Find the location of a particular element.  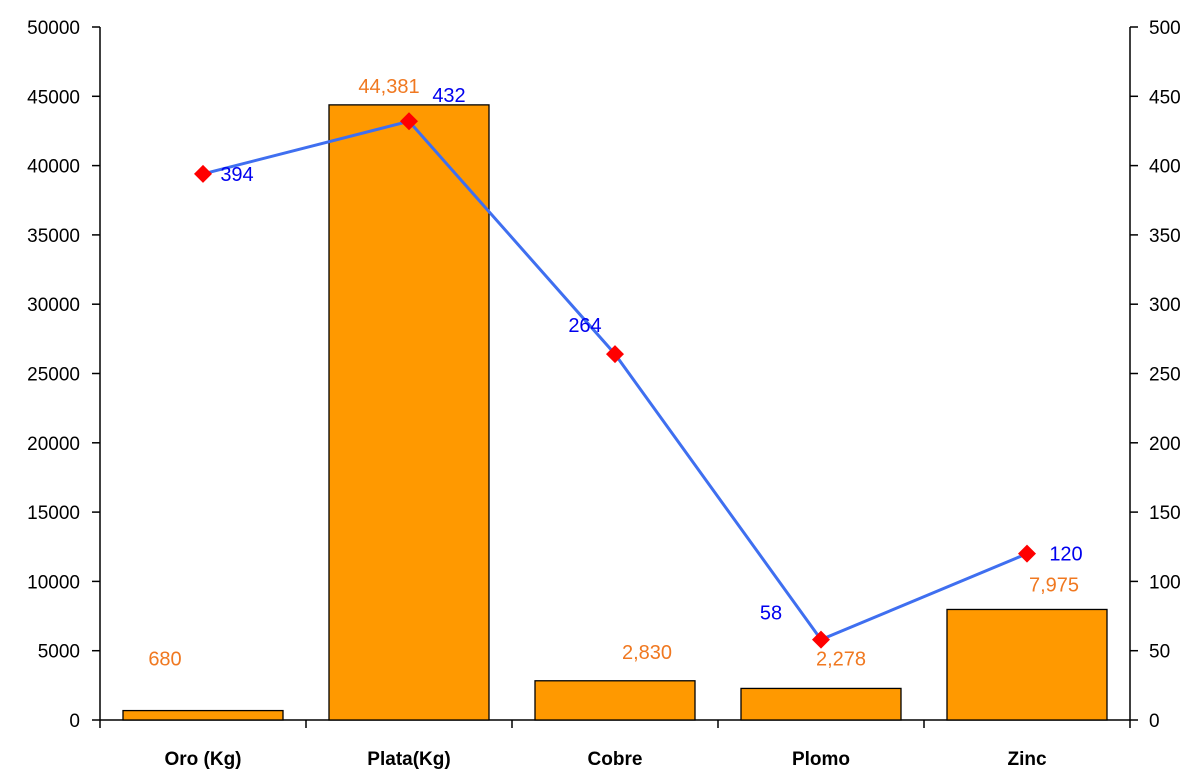

bar-value-label: 2,830 is located at coordinates (647, 653).